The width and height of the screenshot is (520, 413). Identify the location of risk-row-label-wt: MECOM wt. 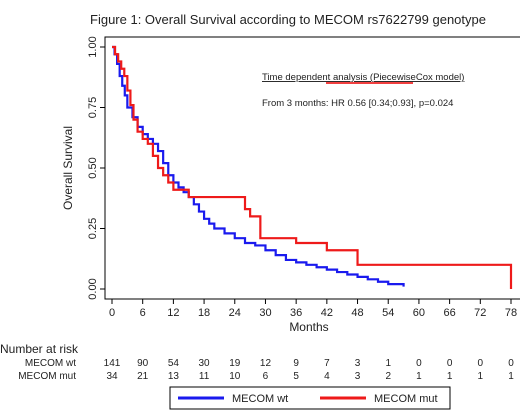
(50, 363).